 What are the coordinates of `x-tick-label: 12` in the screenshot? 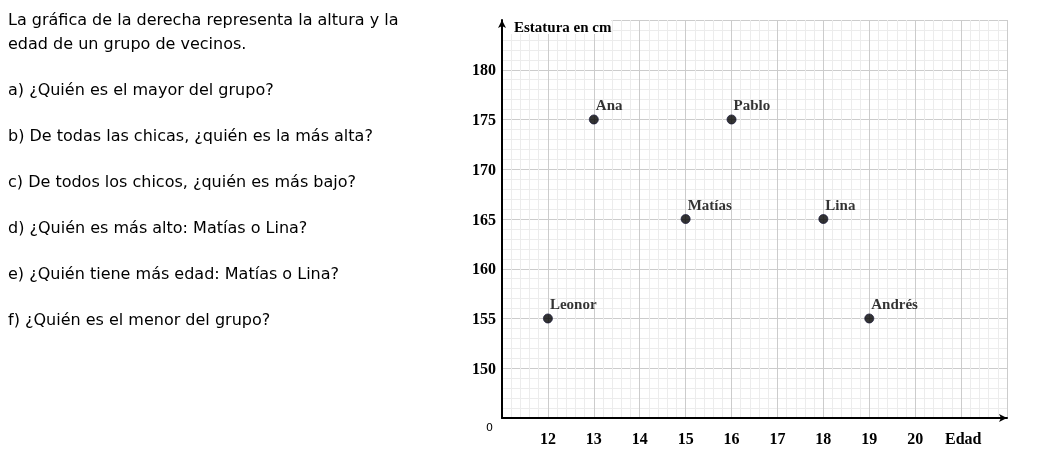 It's located at (547, 438).